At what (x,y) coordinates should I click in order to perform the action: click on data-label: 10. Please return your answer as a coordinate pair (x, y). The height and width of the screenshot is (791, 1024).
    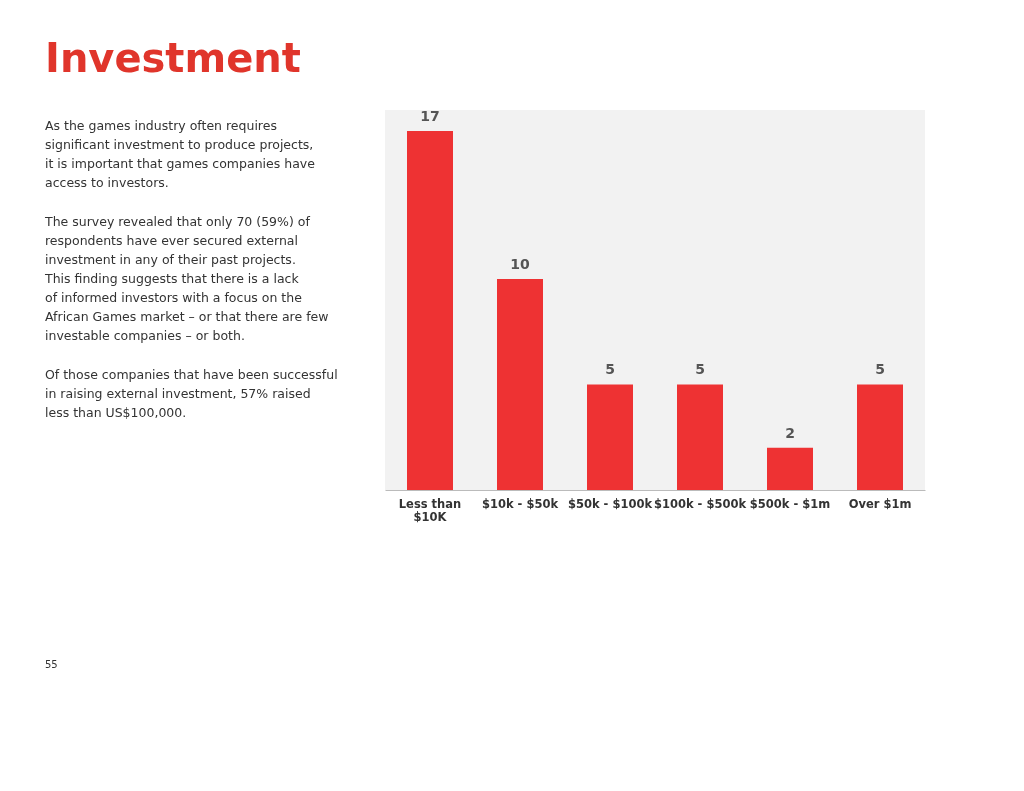
    Looking at the image, I should click on (520, 263).